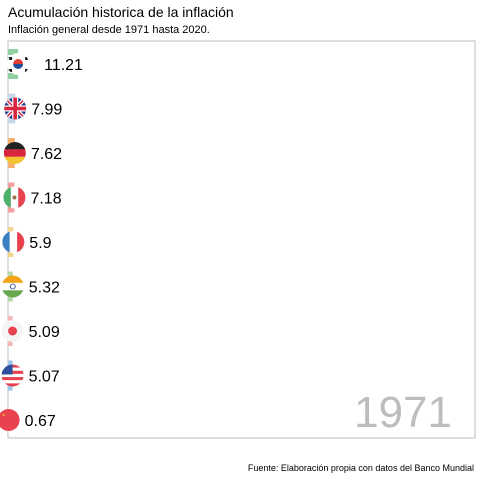 This screenshot has height=480, width=480. What do you see at coordinates (44, 332) in the screenshot?
I see `value-label: 5.09` at bounding box center [44, 332].